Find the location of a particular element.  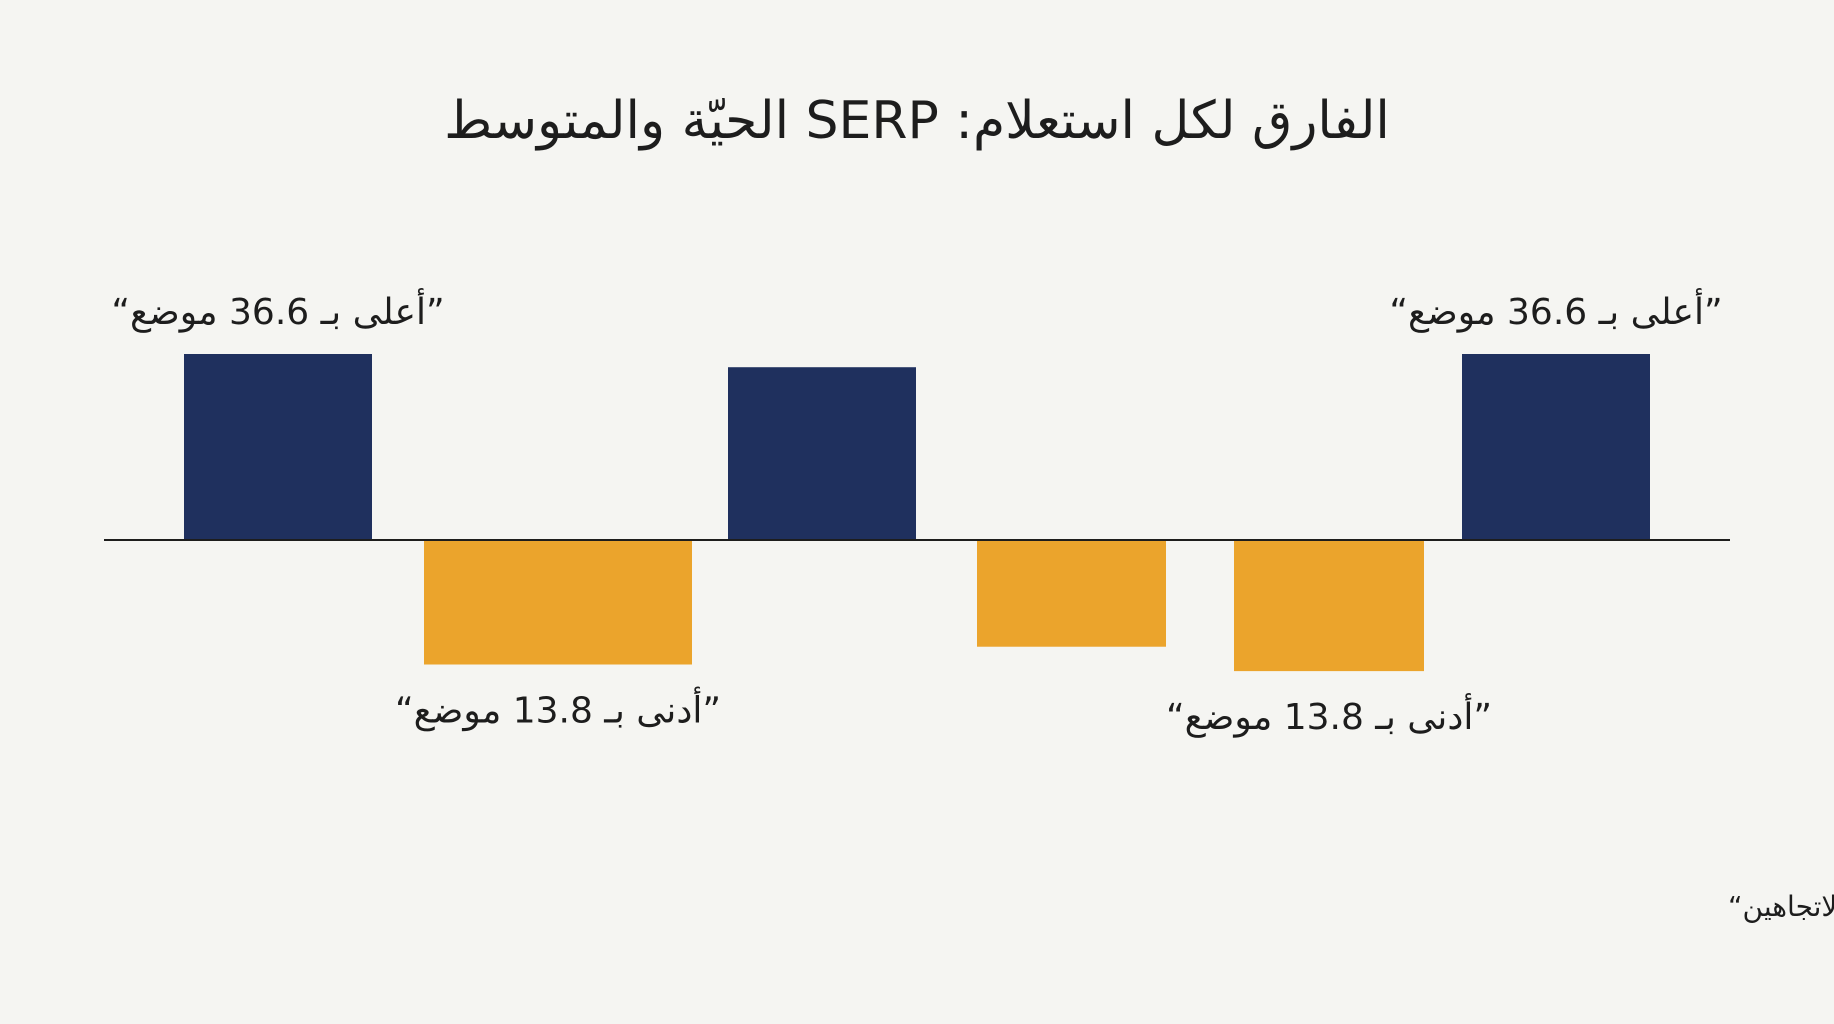

bar-annotation-3: ”أدنى بـ 13.8 موضع“ is located at coordinates (558, 709).